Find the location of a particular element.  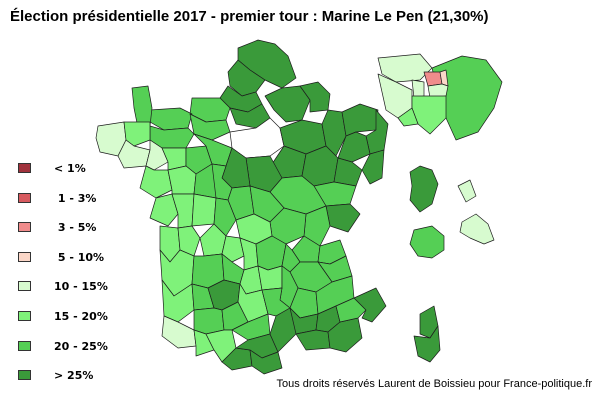

dept-haut-rhin is located at coordinates (373, 167).